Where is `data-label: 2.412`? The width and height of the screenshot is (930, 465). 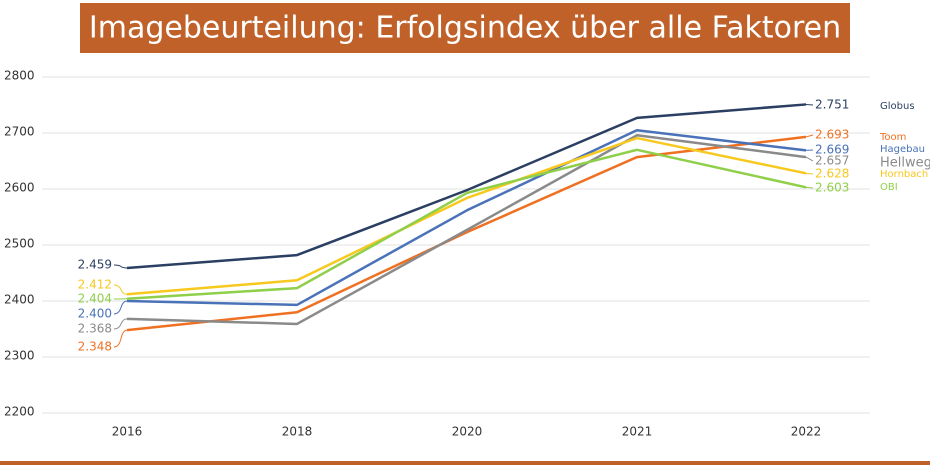 data-label: 2.412 is located at coordinates (95, 285).